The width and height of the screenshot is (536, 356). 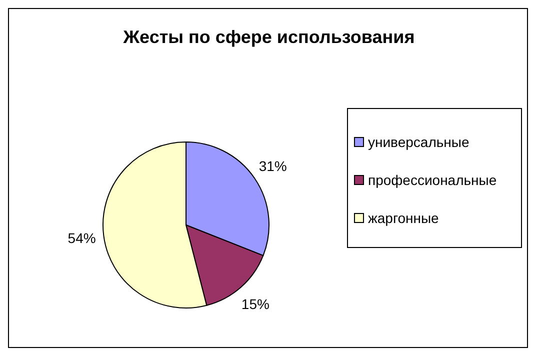 I want to click on data-label: 54%, so click(x=82, y=238).